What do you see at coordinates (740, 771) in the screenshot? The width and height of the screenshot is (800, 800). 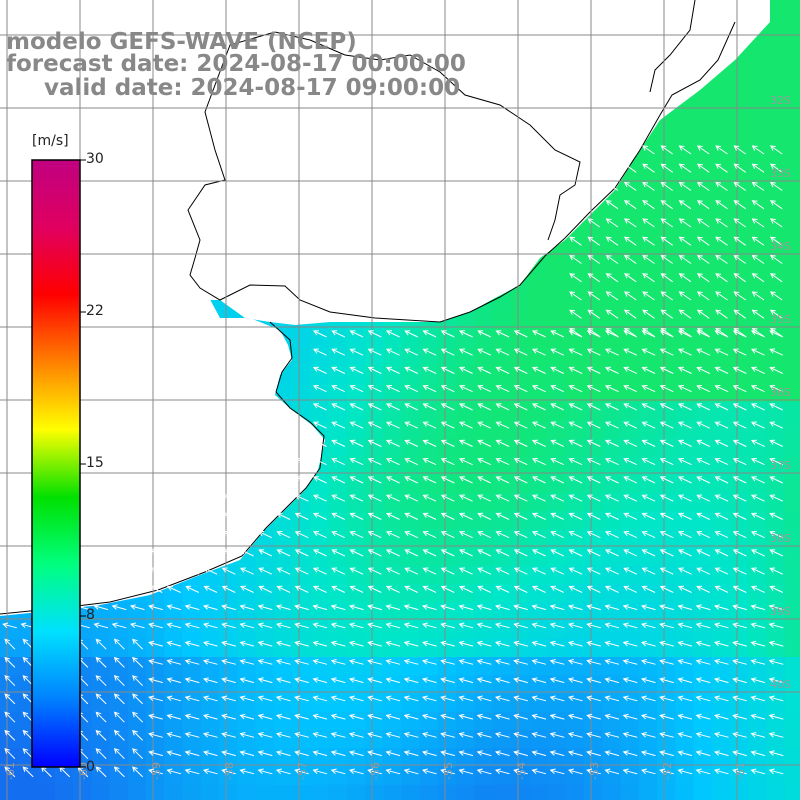 I see `longitude-label: -51` at bounding box center [740, 771].